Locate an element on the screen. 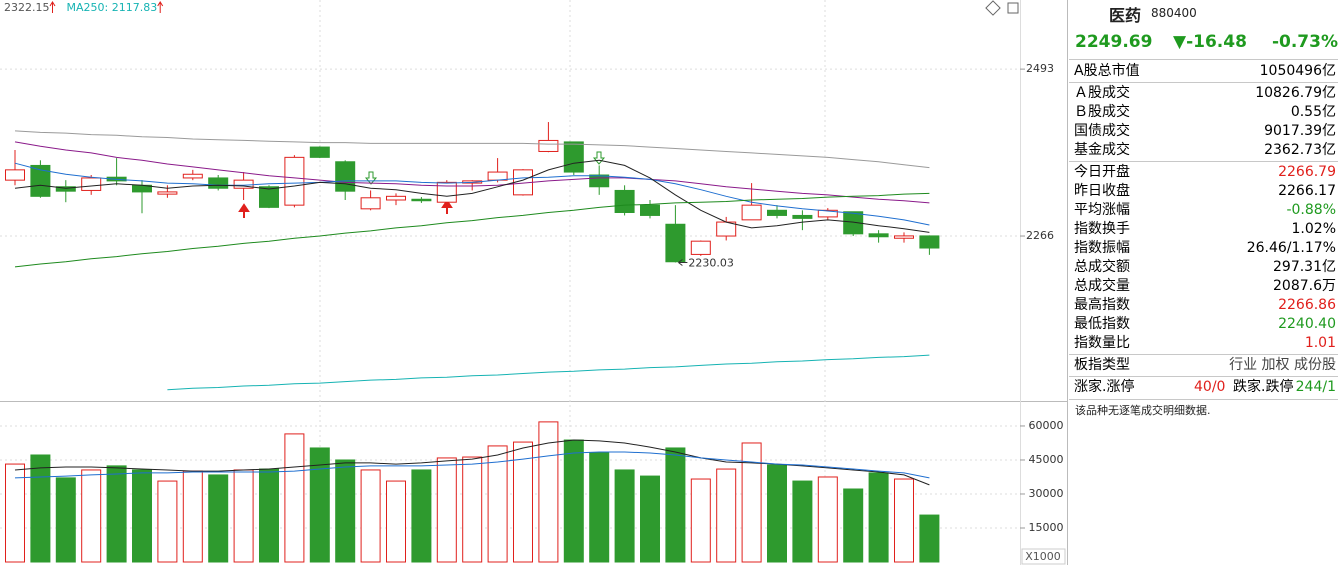 The image size is (1338, 565). stat-row: 总成交额 297.31亿 is located at coordinates (1202, 267).